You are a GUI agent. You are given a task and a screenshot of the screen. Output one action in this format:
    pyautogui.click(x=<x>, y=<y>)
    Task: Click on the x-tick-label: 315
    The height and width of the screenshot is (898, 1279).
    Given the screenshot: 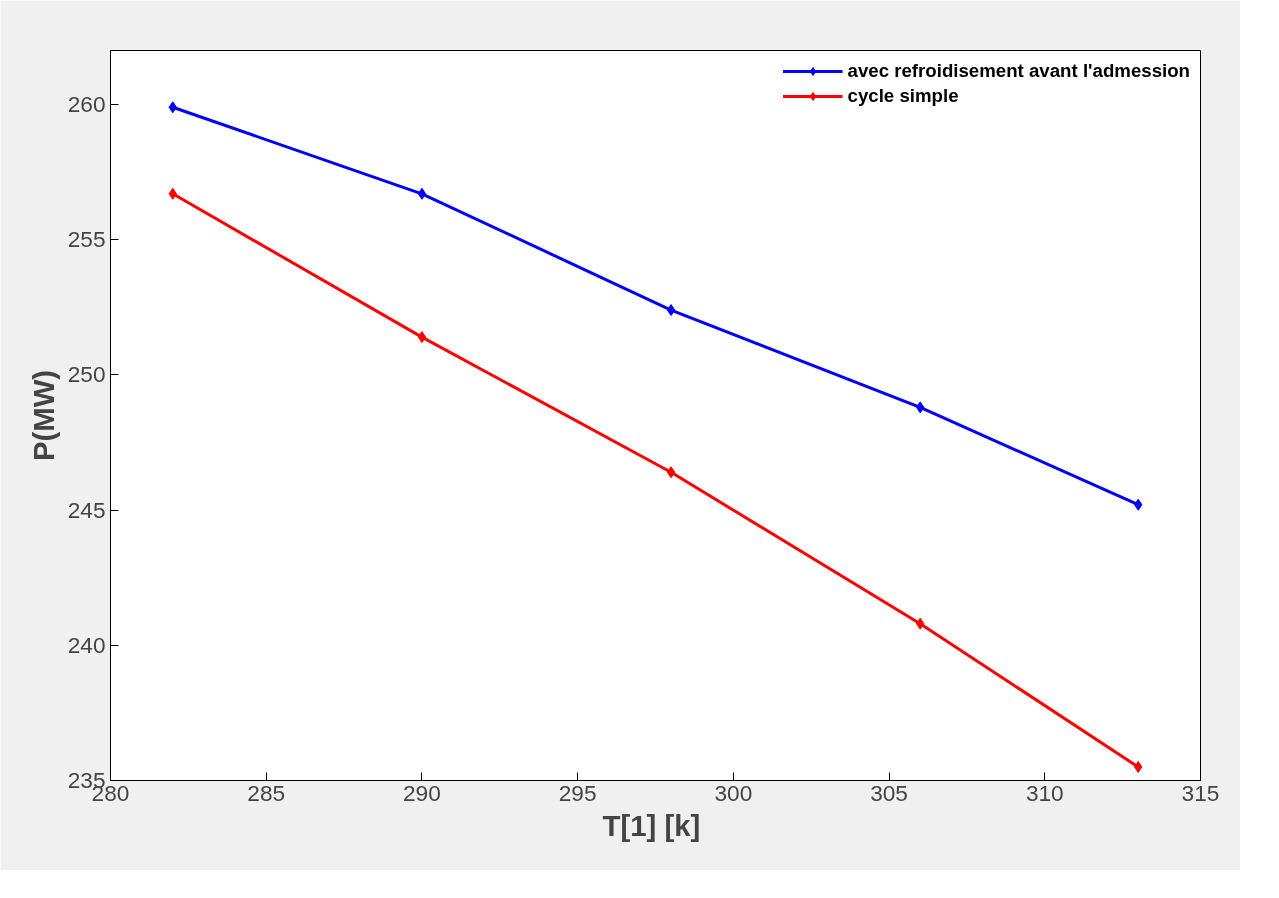 What is the action you would take?
    pyautogui.click(x=1200, y=792)
    